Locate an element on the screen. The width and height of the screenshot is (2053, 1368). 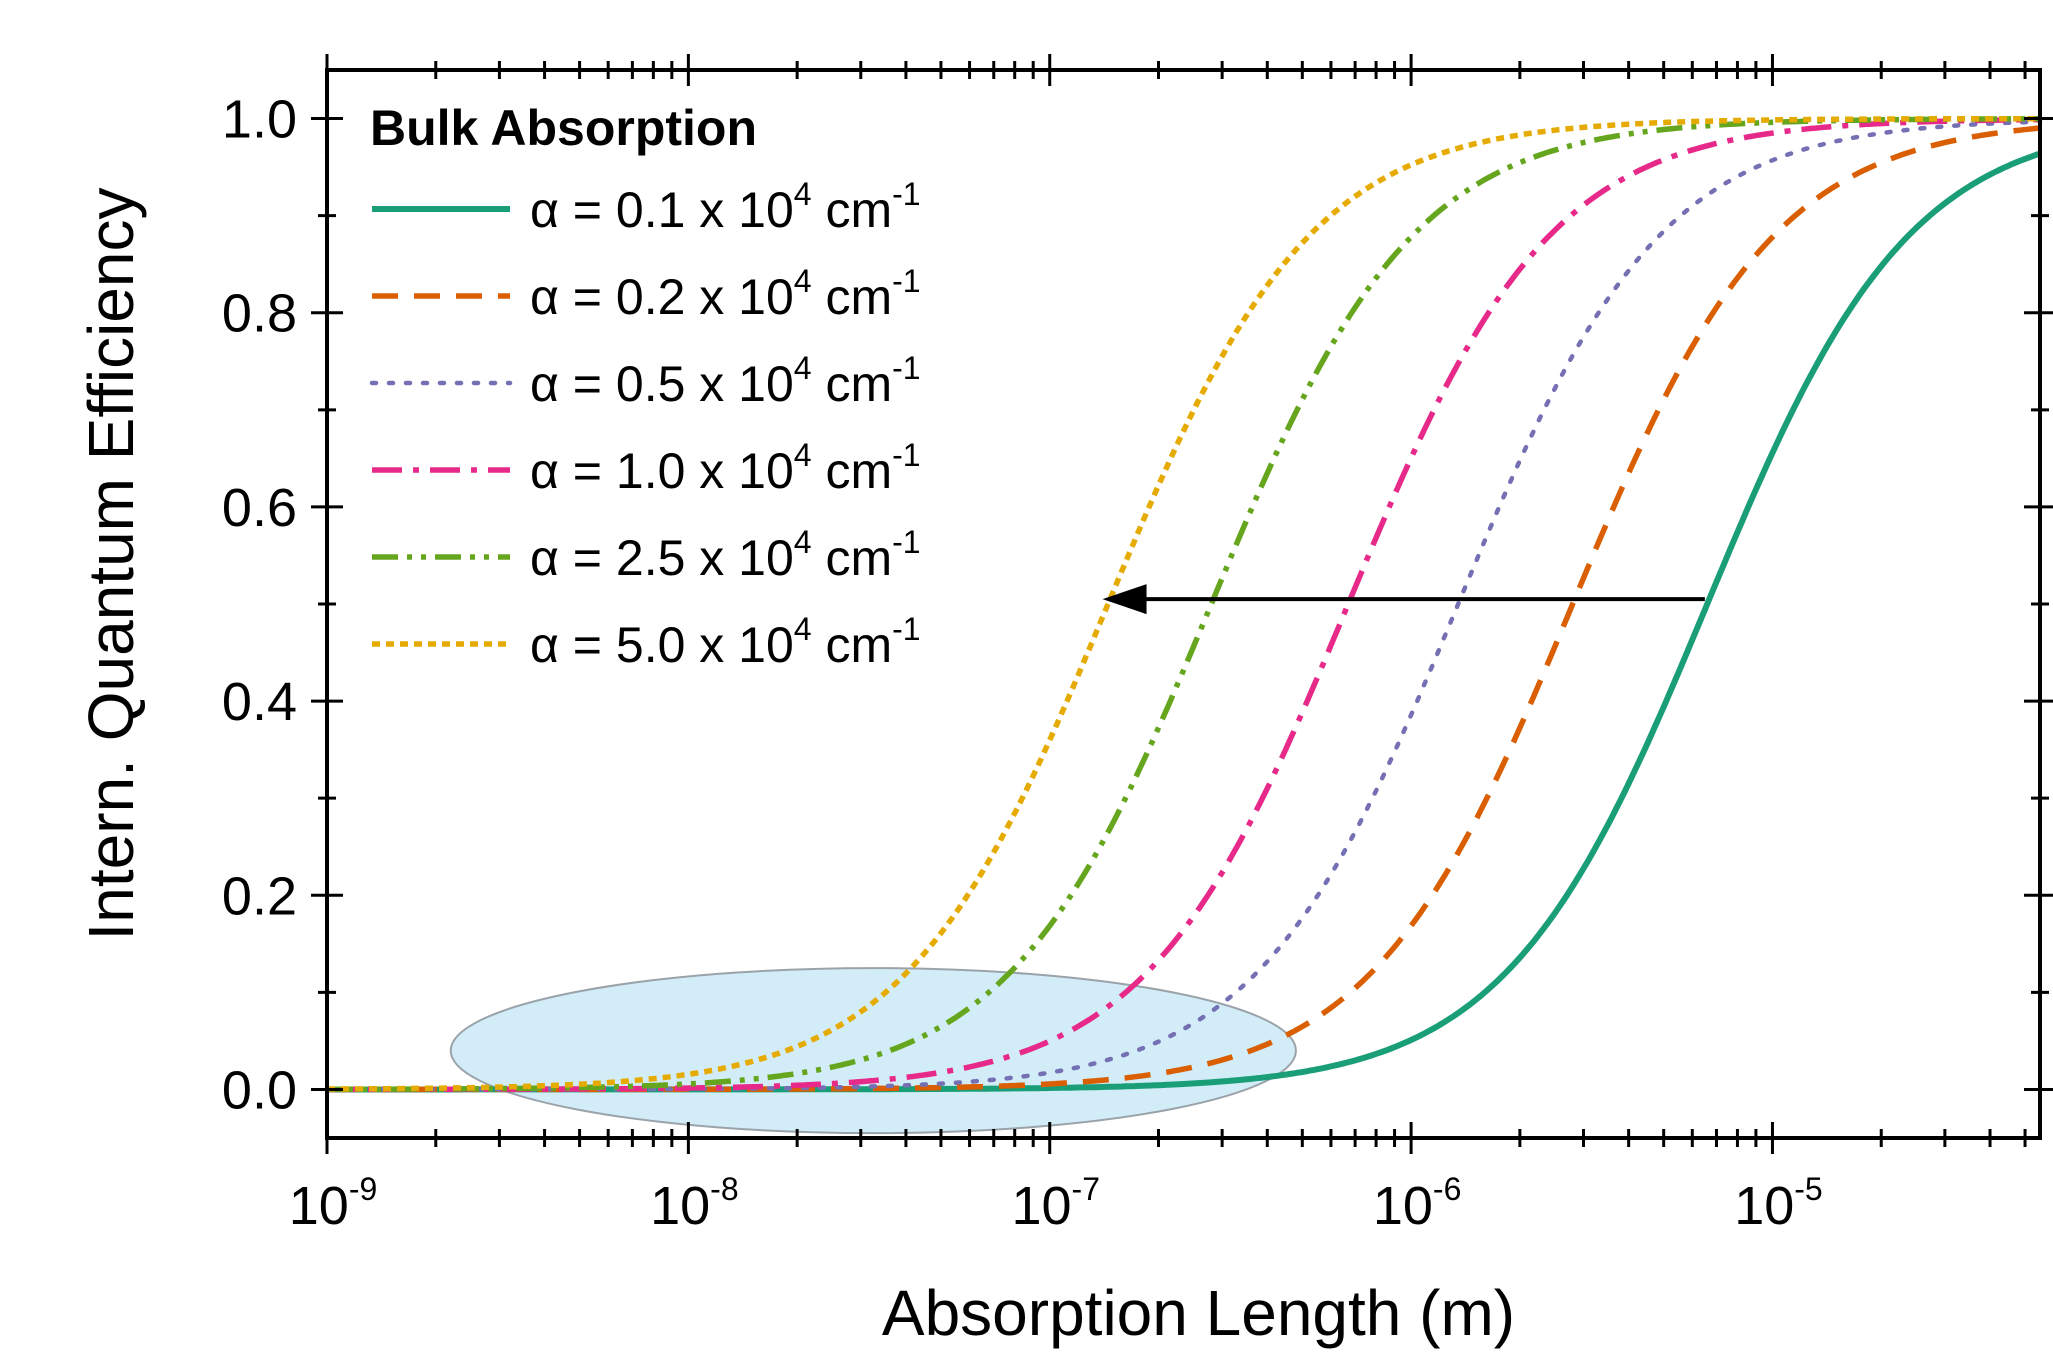
legend-alpha-value: 0.2 x 10 is located at coordinates (705, 297).